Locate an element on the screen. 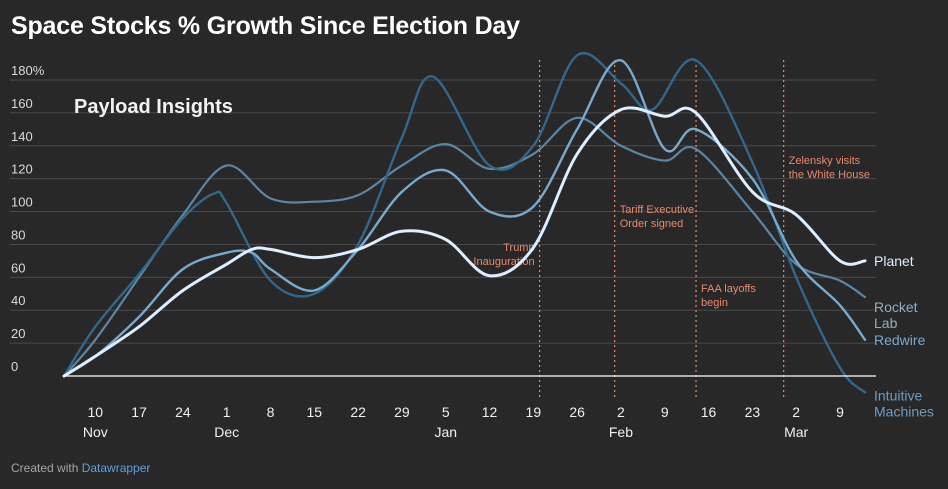  y-tick-label: 0 is located at coordinates (14, 366).